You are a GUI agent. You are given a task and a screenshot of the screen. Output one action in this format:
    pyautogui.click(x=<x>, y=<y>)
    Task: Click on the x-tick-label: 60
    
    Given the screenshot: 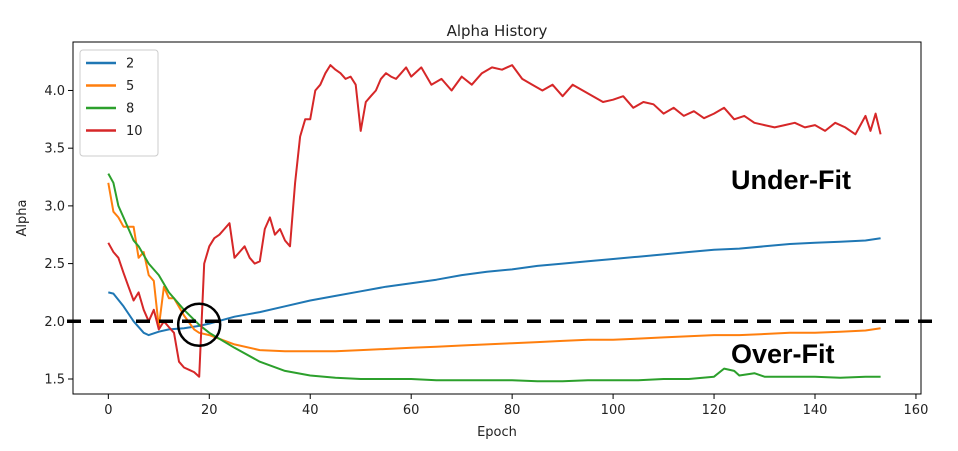 What is the action you would take?
    pyautogui.click(x=411, y=410)
    